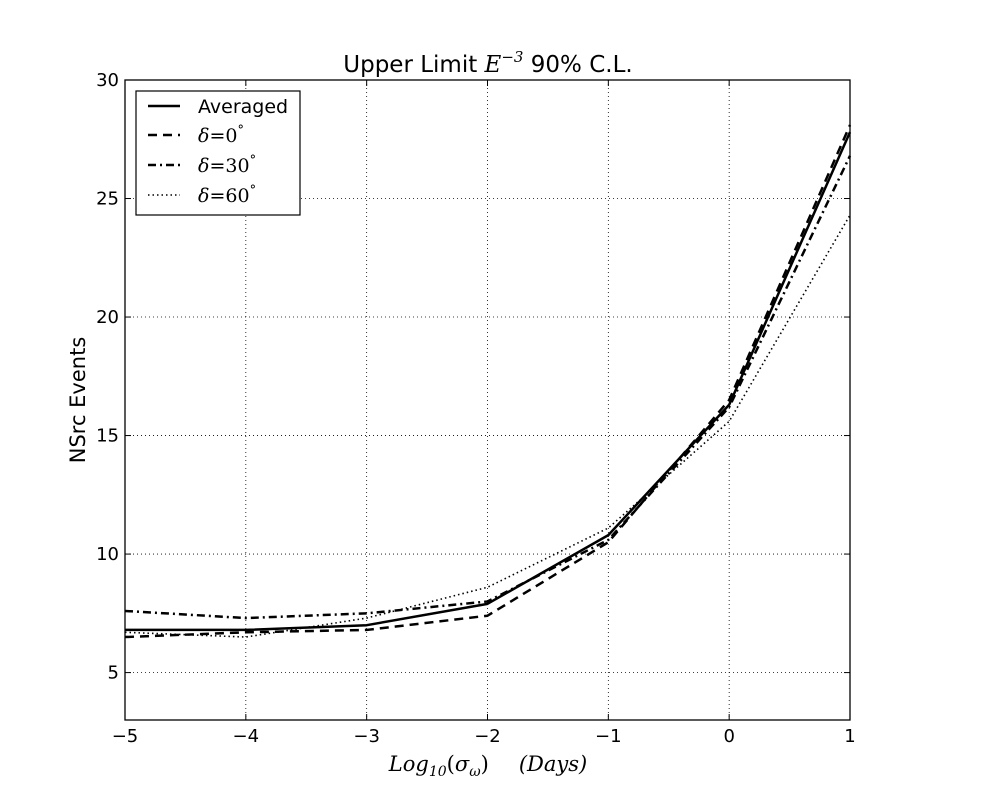 The height and width of the screenshot is (800, 1000). What do you see at coordinates (240, 130) in the screenshot?
I see `legend-delta-0-degree: °` at bounding box center [240, 130].